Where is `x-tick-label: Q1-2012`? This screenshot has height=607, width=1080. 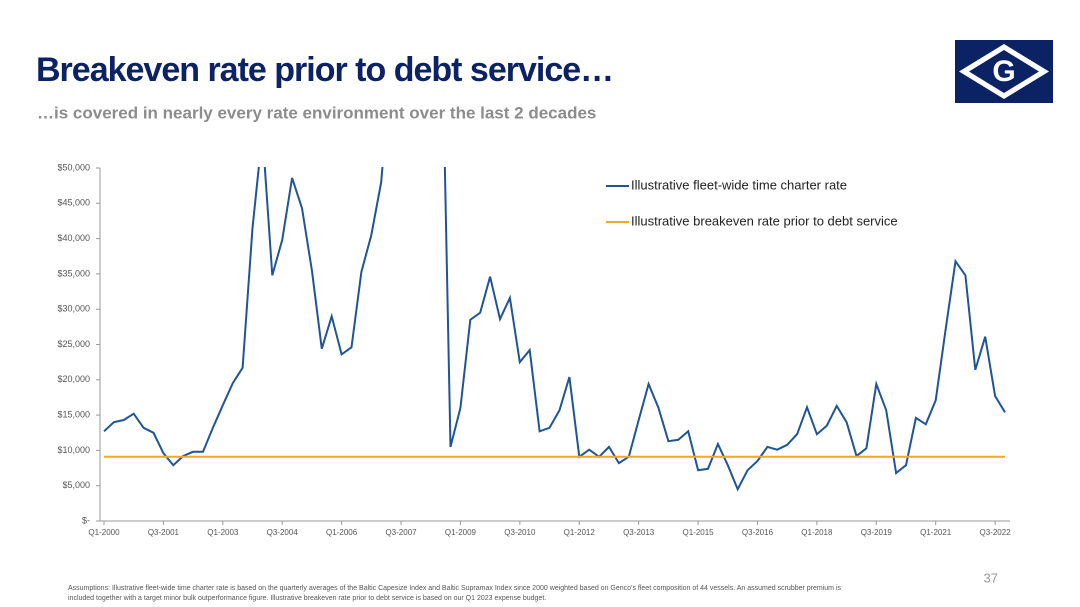 x-tick-label: Q1-2012 is located at coordinates (580, 532).